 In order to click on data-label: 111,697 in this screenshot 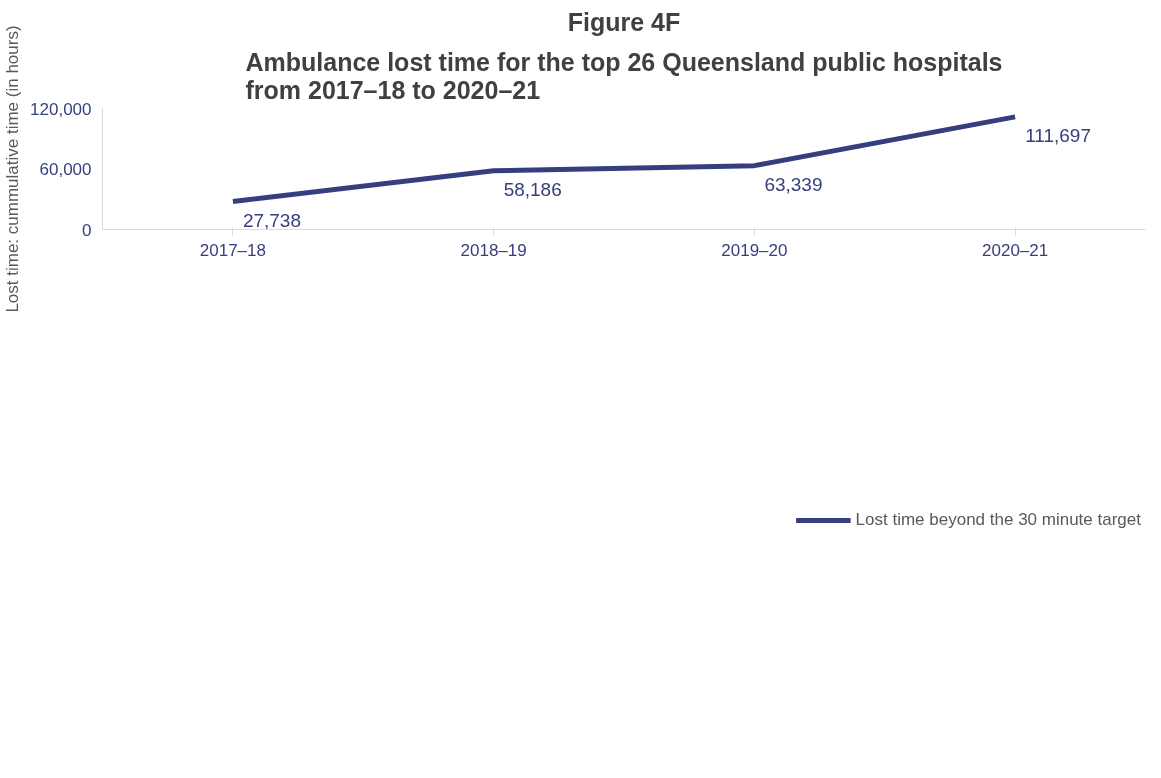, I will do `click(1058, 135)`.